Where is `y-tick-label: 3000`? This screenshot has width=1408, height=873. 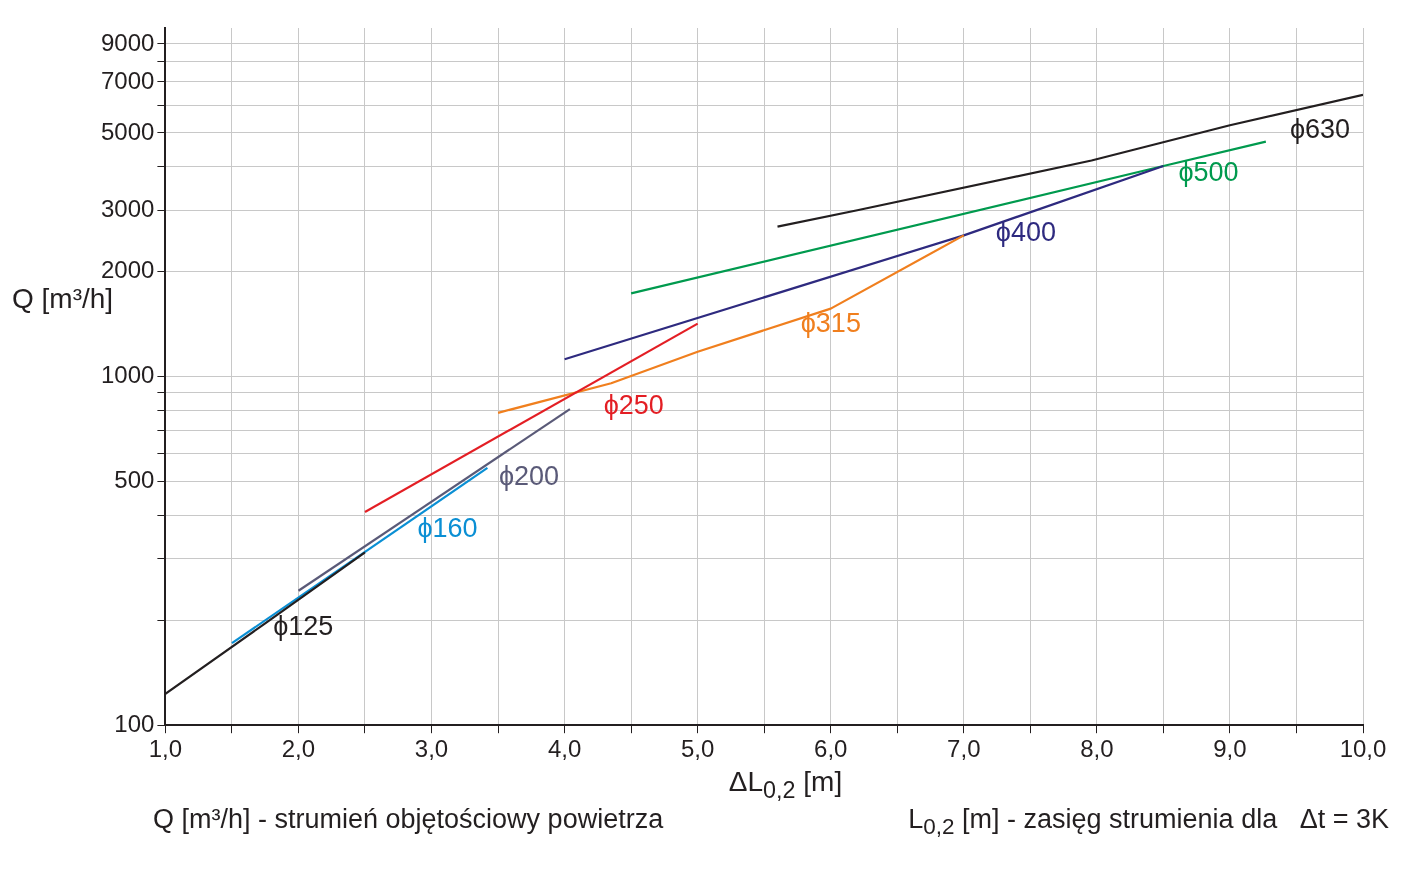
y-tick-label: 3000 is located at coordinates (128, 208).